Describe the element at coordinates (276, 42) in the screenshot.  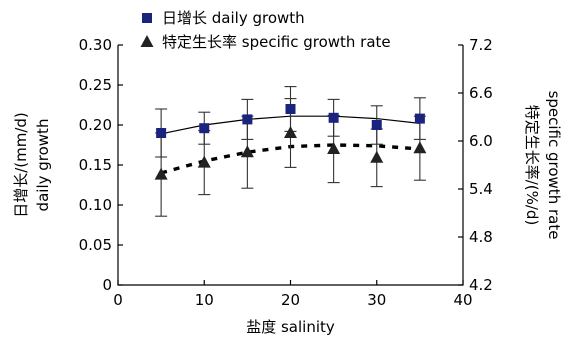
I see `legend-label-specific-growth-rate: 特定生长率 specific growth rate` at that location.